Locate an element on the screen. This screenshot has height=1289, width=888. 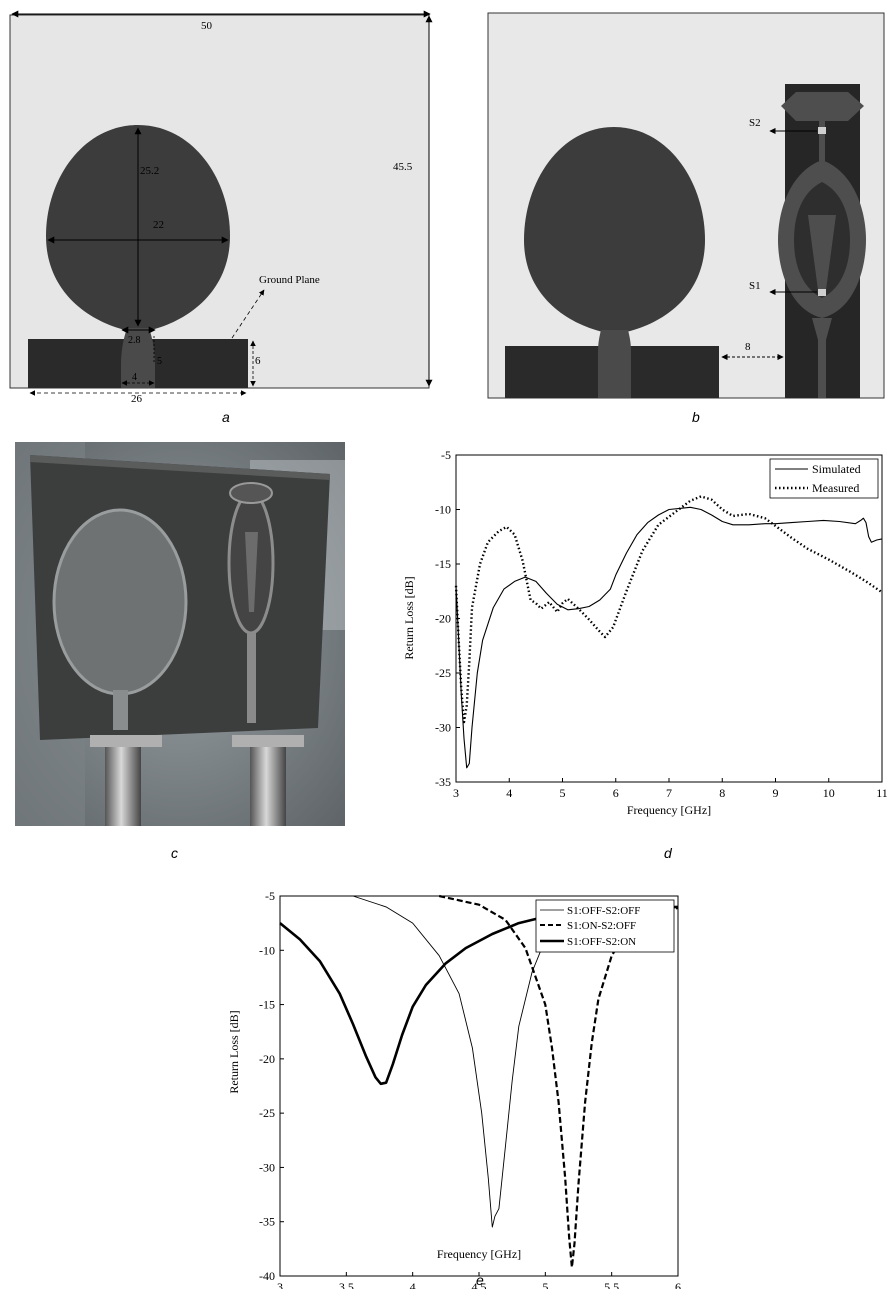
panel-b: S2 S1 8 b is located at coordinates (686, 218).